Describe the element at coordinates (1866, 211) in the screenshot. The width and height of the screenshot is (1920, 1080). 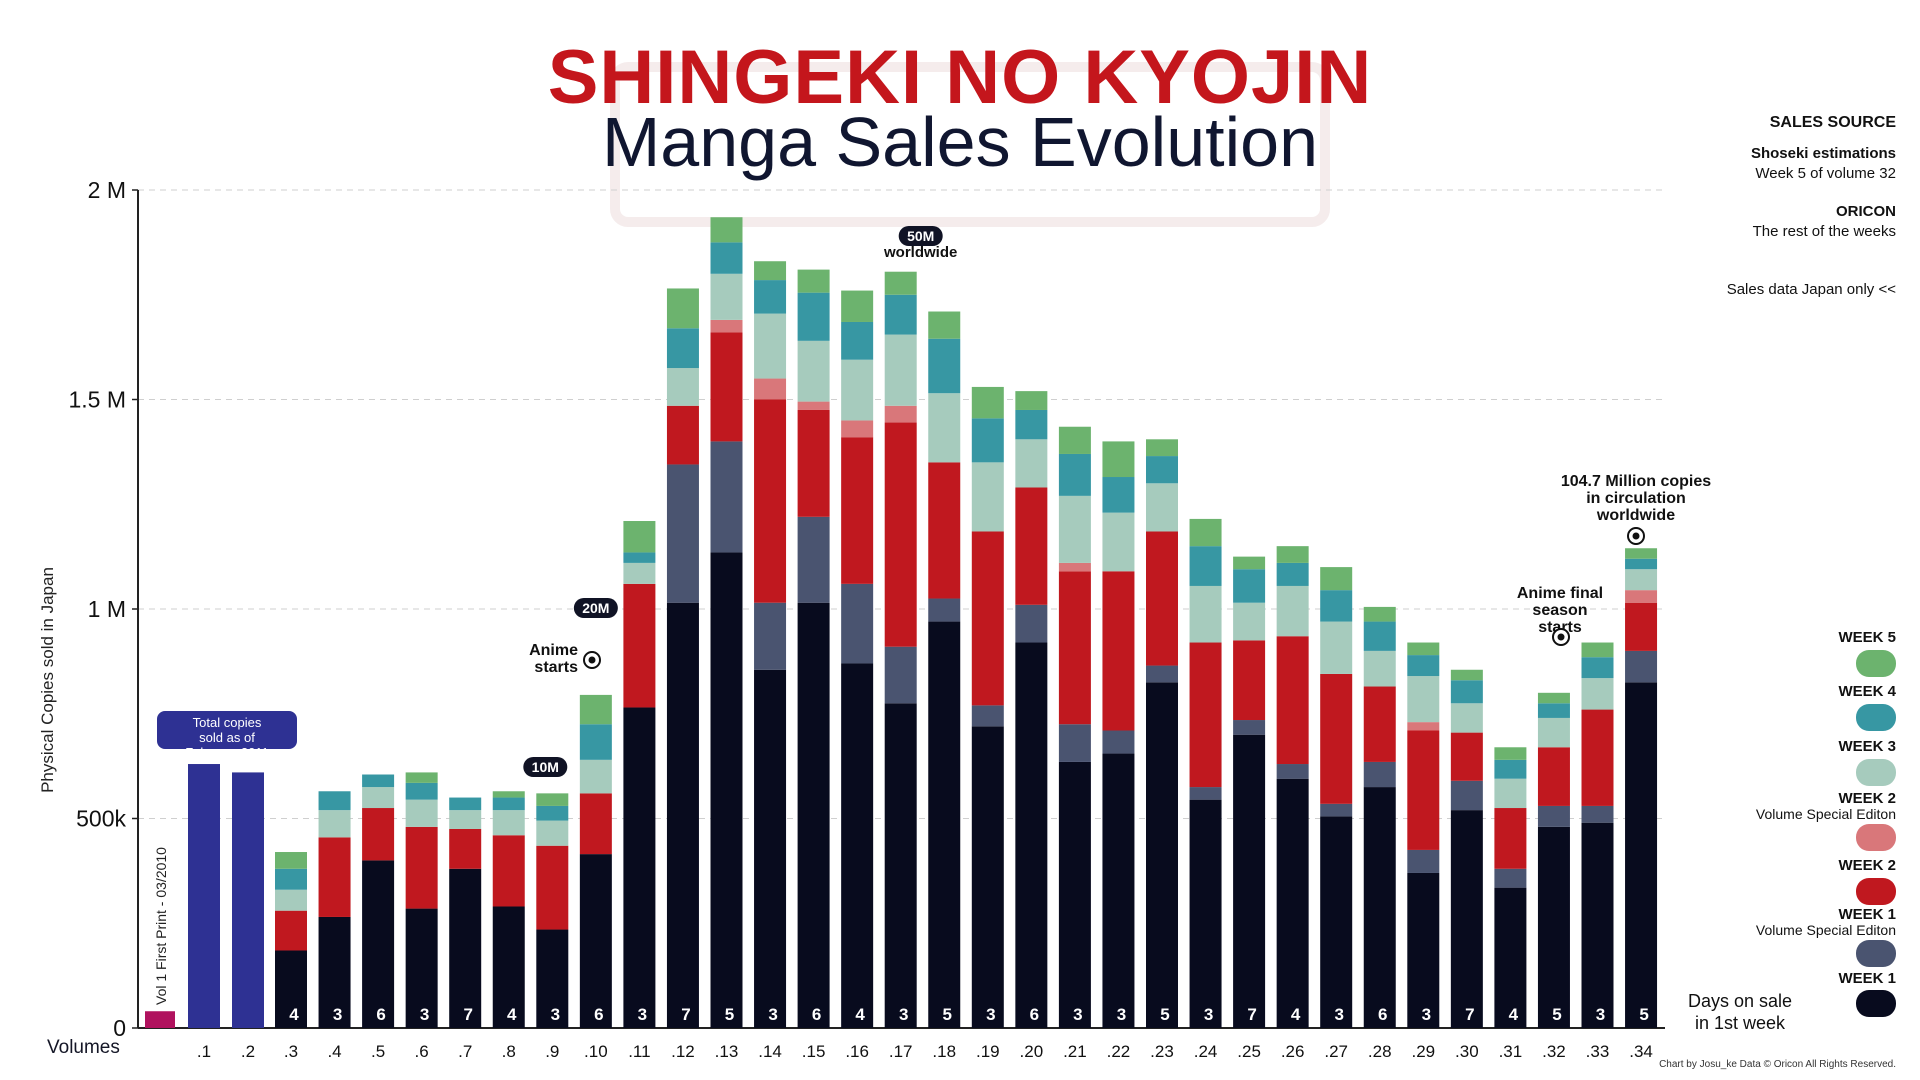
I see `sales-source-2-title: ORICON` at that location.